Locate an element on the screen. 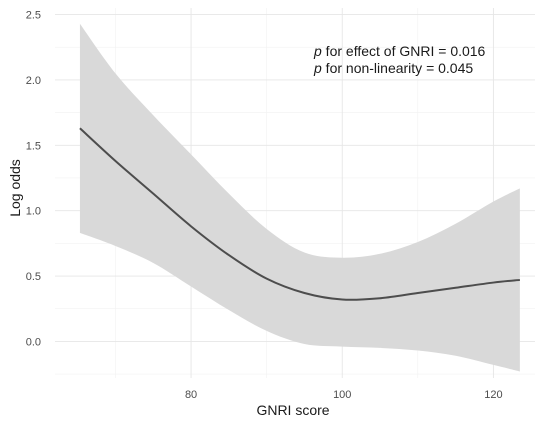 The width and height of the screenshot is (550, 427). y-tick-label: 0.0 is located at coordinates (33, 342).